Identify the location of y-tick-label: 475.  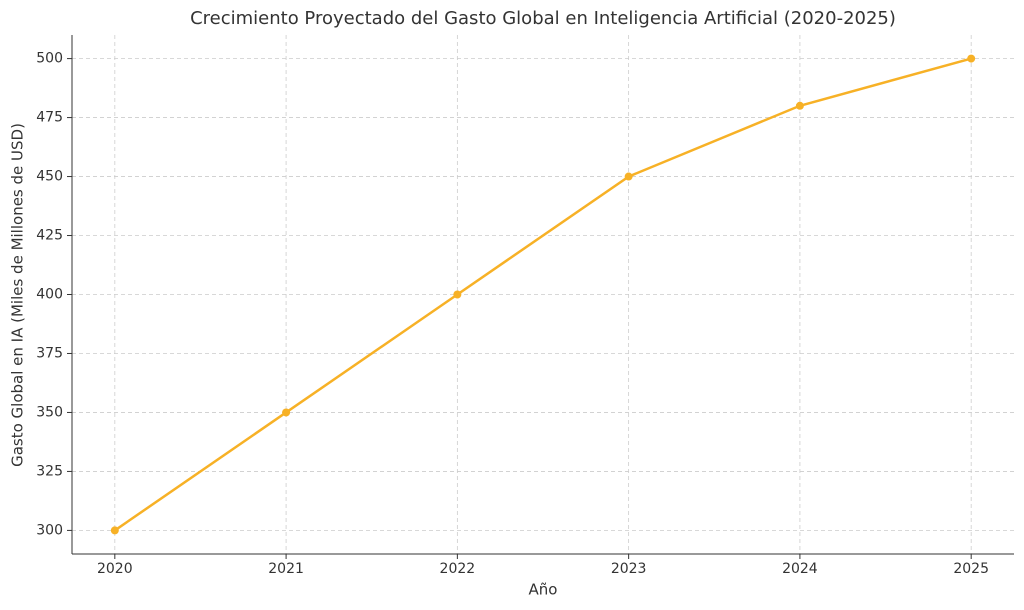
(49, 118).